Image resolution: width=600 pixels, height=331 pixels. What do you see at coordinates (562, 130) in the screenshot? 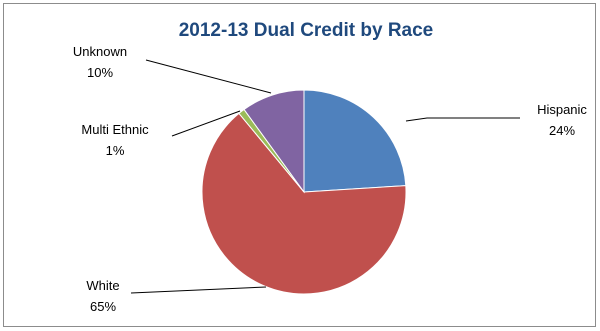
I see `label-percent-hispanic: 24%` at bounding box center [562, 130].